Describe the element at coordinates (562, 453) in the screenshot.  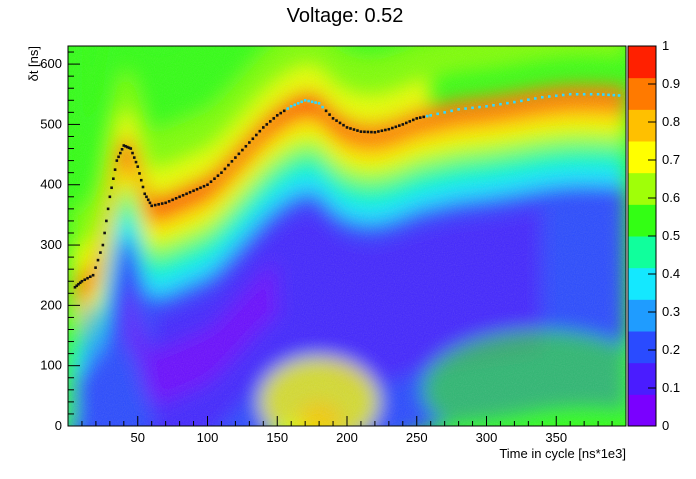
I see `x-axis-label: Time in cycle [ns*1e3]` at that location.